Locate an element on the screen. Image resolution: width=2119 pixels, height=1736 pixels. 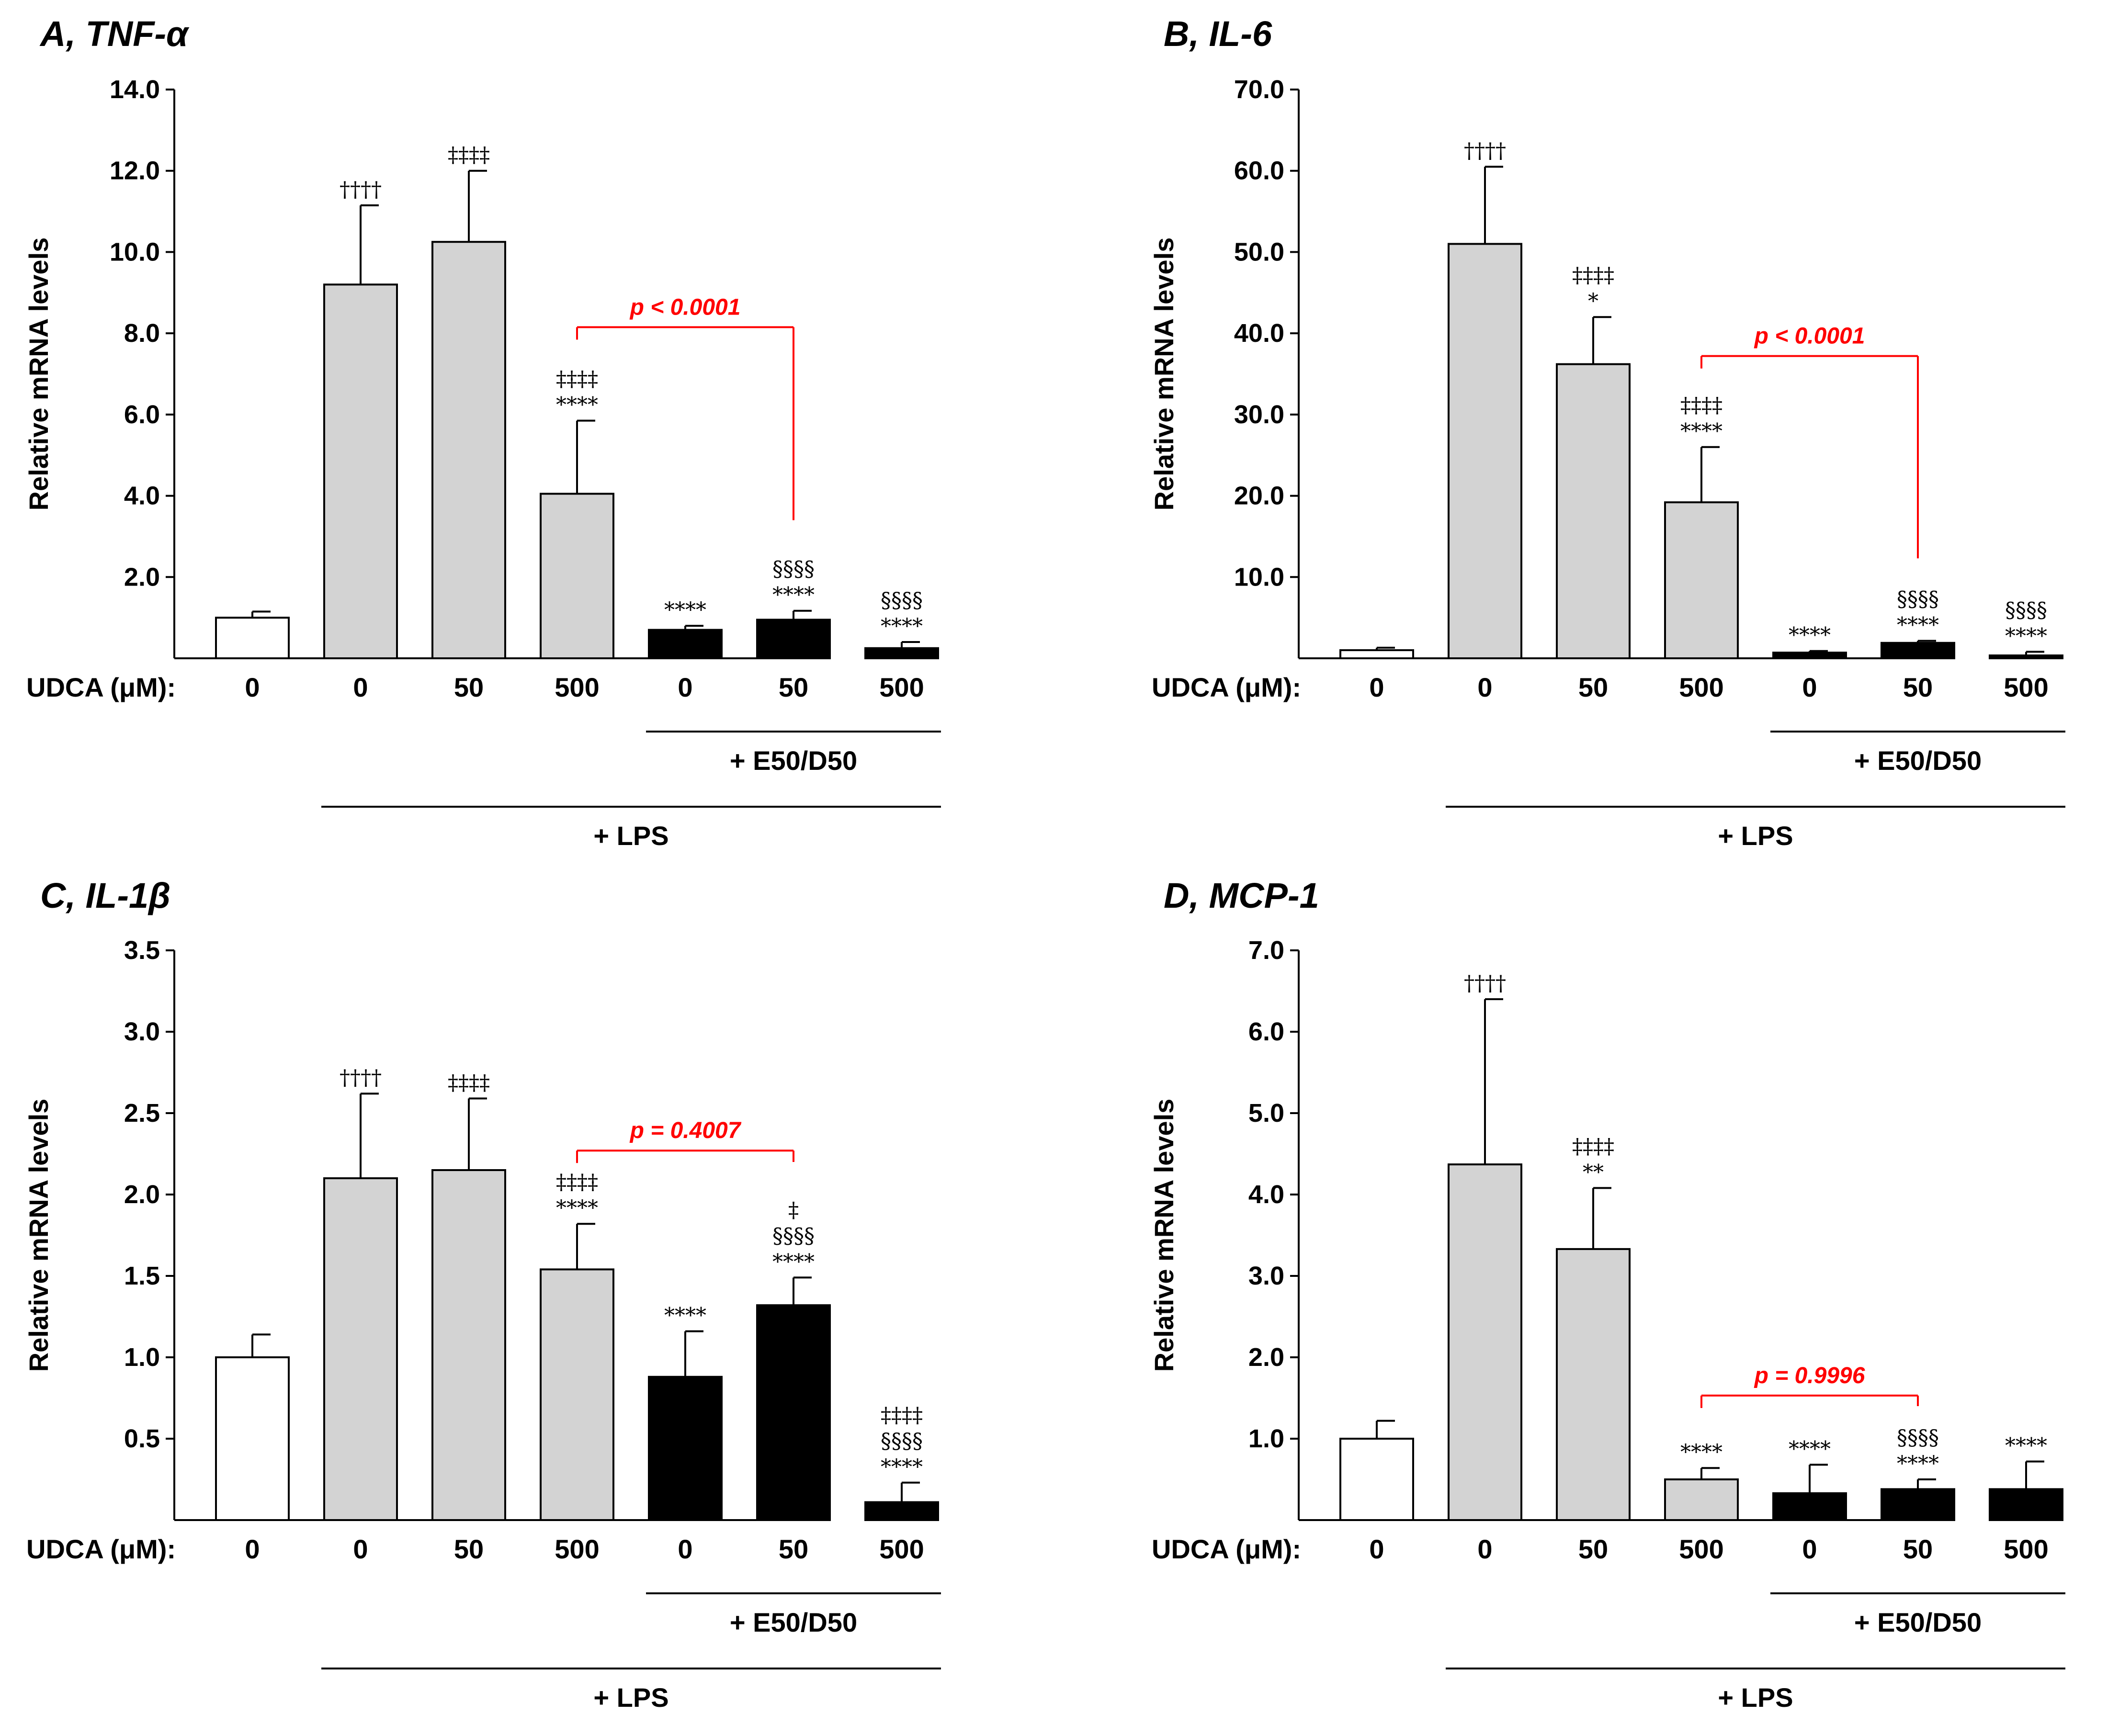
panel-title: A, TNF-α is located at coordinates (114, 34).